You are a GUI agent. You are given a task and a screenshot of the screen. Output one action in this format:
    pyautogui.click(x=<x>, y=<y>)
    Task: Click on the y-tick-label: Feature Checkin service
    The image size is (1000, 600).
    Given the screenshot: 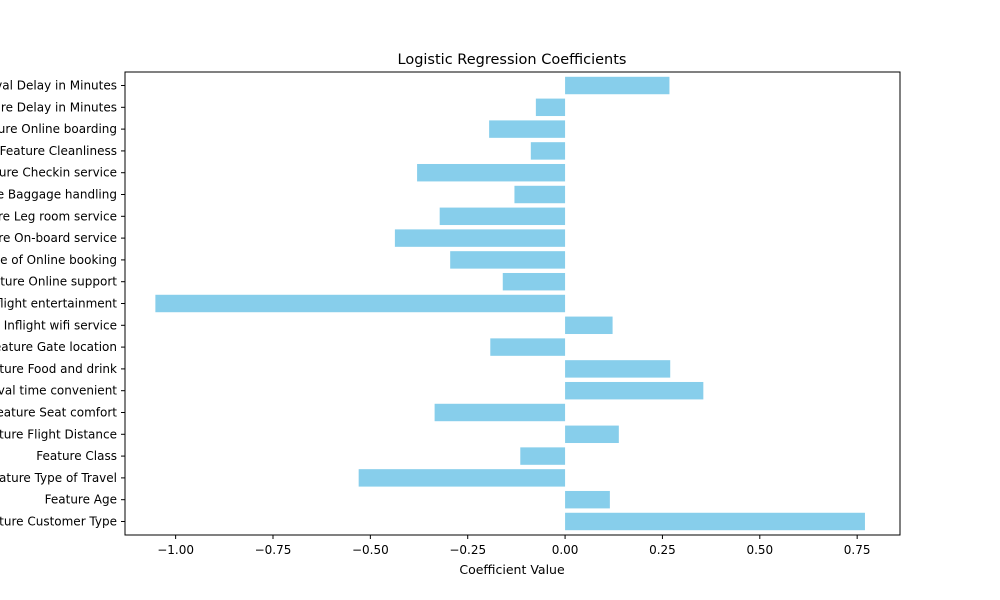 What is the action you would take?
    pyautogui.click(x=58, y=173)
    